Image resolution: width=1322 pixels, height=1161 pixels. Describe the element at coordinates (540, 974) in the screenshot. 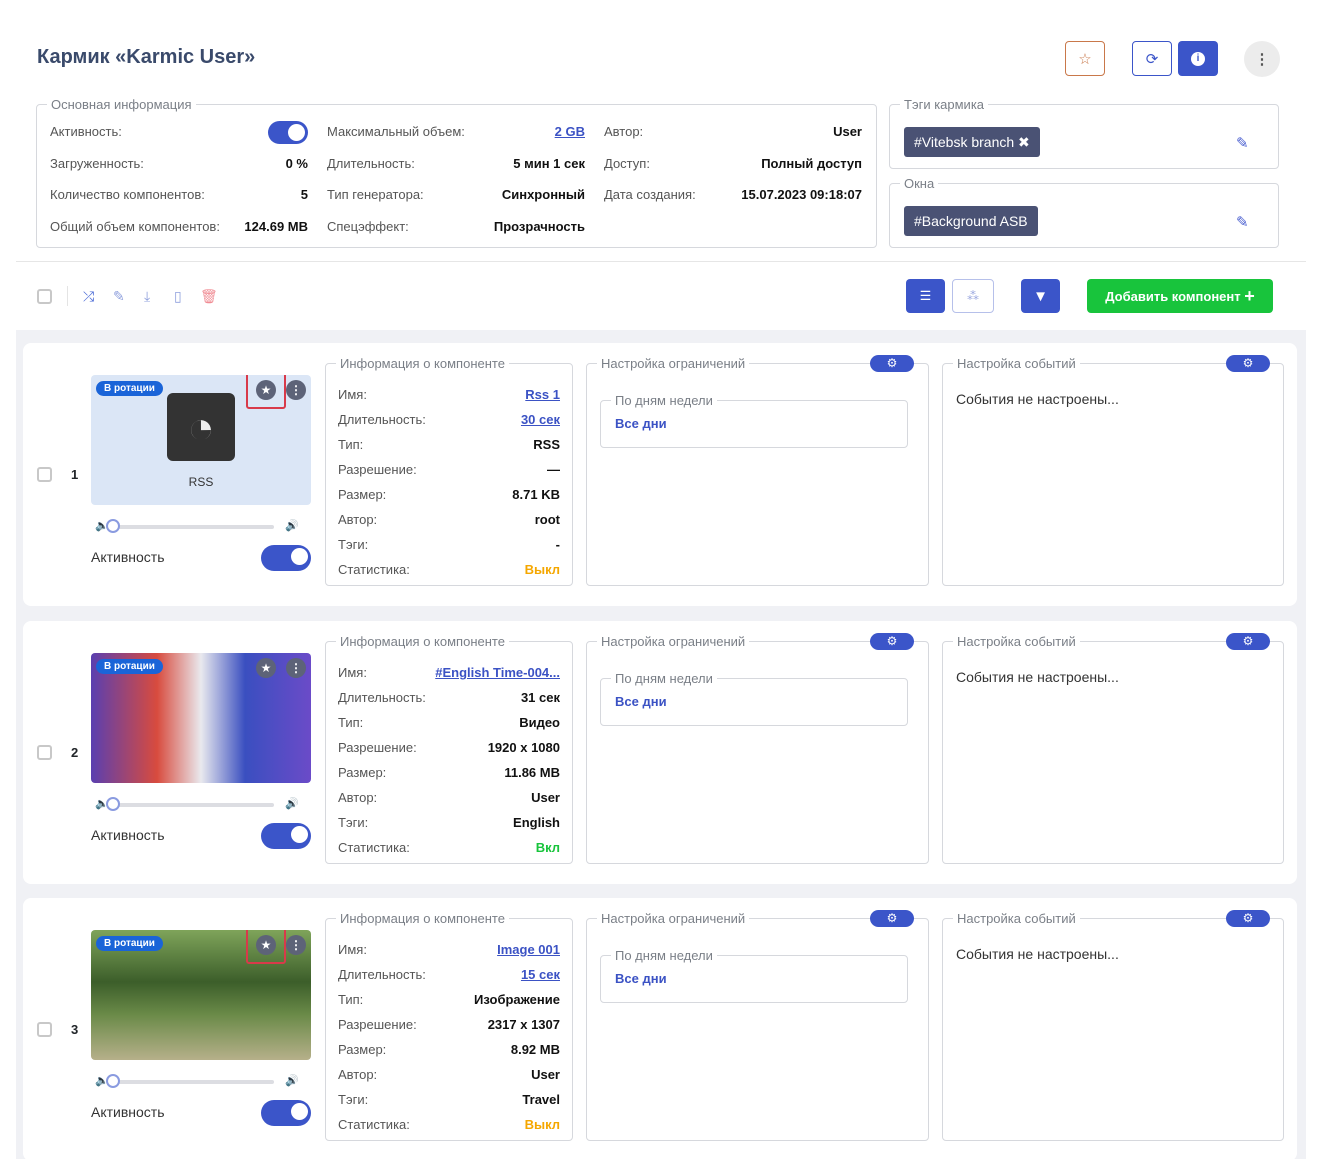

I see `field-value: 15 сек` at that location.